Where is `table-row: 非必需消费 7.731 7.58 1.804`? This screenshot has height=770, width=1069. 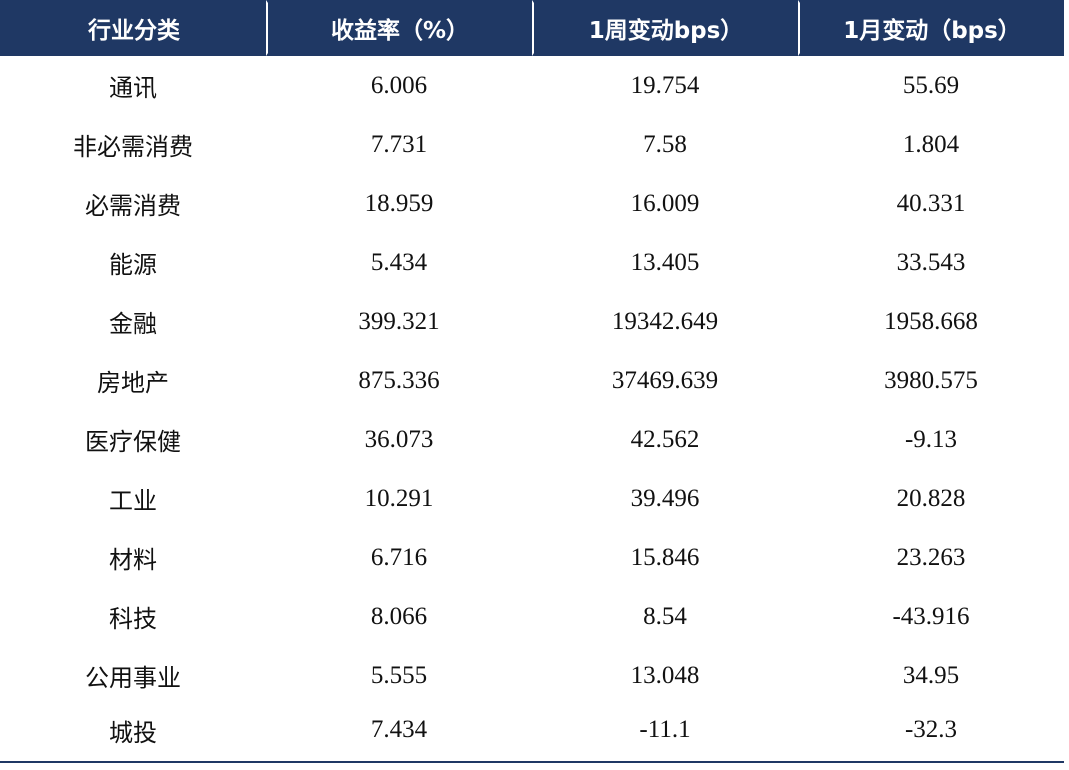 table-row: 非必需消费 7.731 7.58 1.804 is located at coordinates (532, 144).